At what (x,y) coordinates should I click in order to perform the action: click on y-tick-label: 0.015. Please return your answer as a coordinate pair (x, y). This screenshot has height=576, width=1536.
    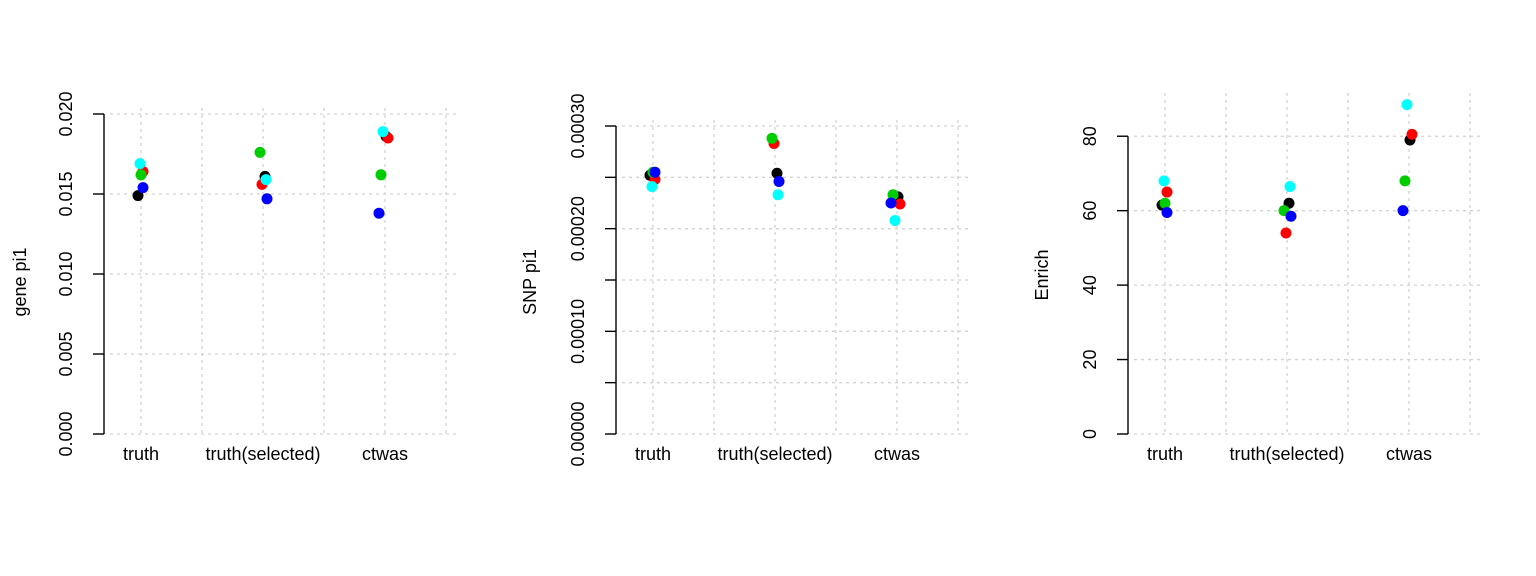
    Looking at the image, I should click on (66, 193).